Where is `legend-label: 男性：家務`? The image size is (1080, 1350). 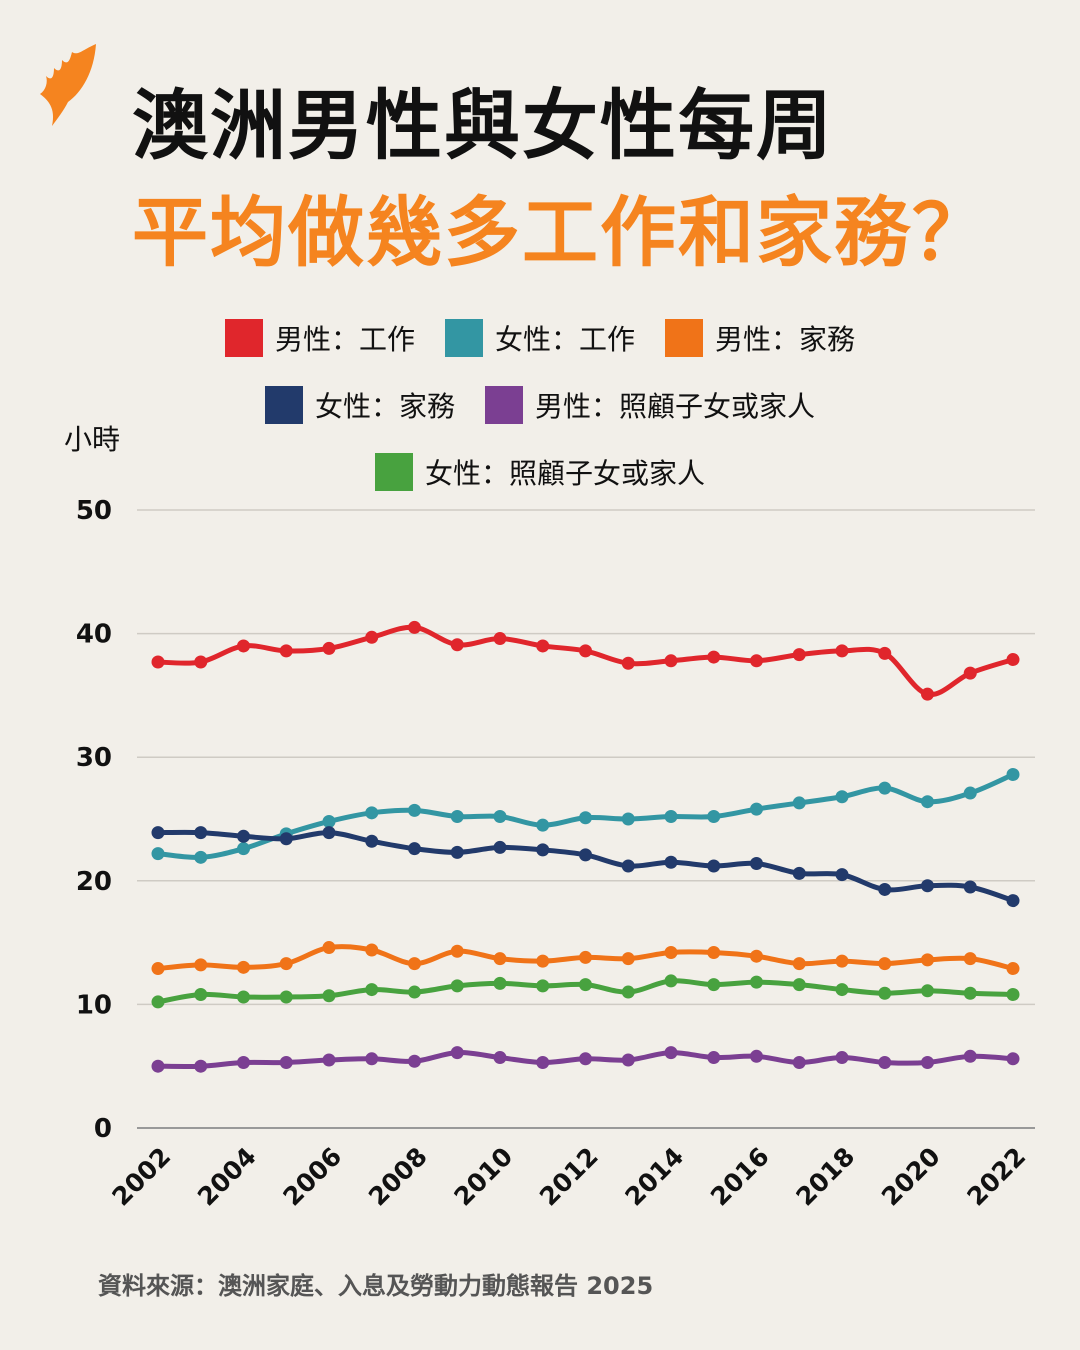 legend-label: 男性：家務 is located at coordinates (785, 339).